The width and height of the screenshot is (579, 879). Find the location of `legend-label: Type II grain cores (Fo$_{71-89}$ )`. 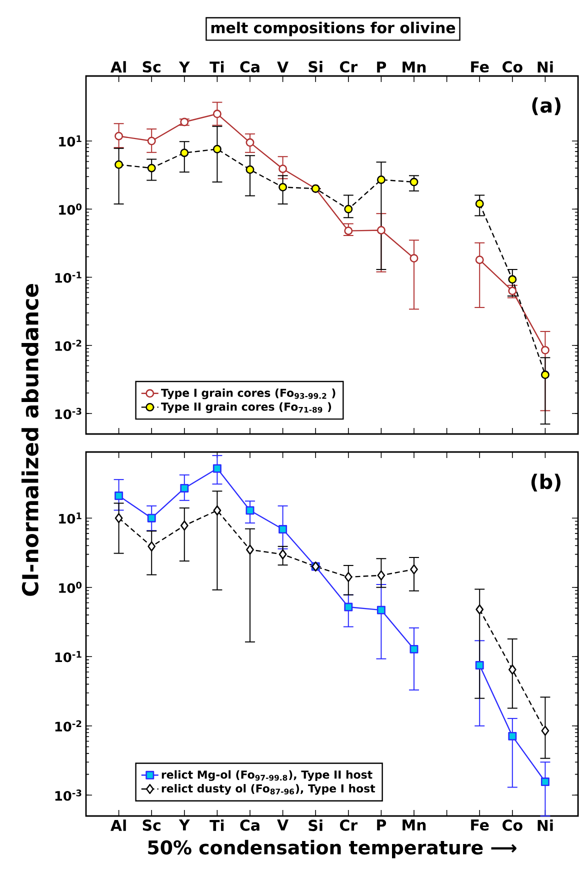

legend-label: Type II grain cores (Fo$_{71-89}$ ) is located at coordinates (246, 407).